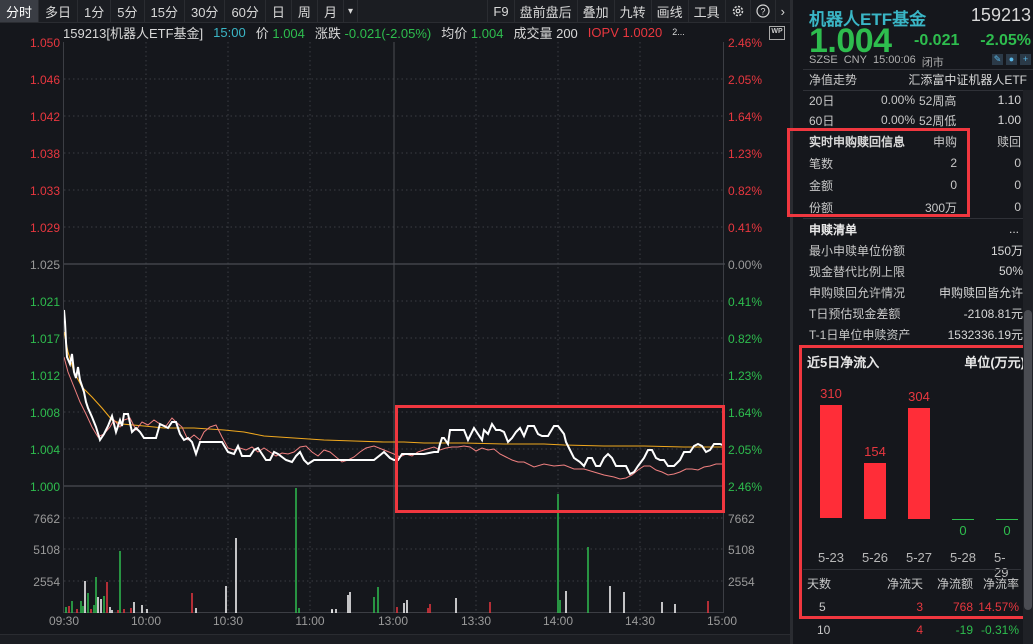 The image size is (1033, 644). Describe the element at coordinates (632, 11) in the screenshot. I see `nine-turn-button: 九转` at that location.